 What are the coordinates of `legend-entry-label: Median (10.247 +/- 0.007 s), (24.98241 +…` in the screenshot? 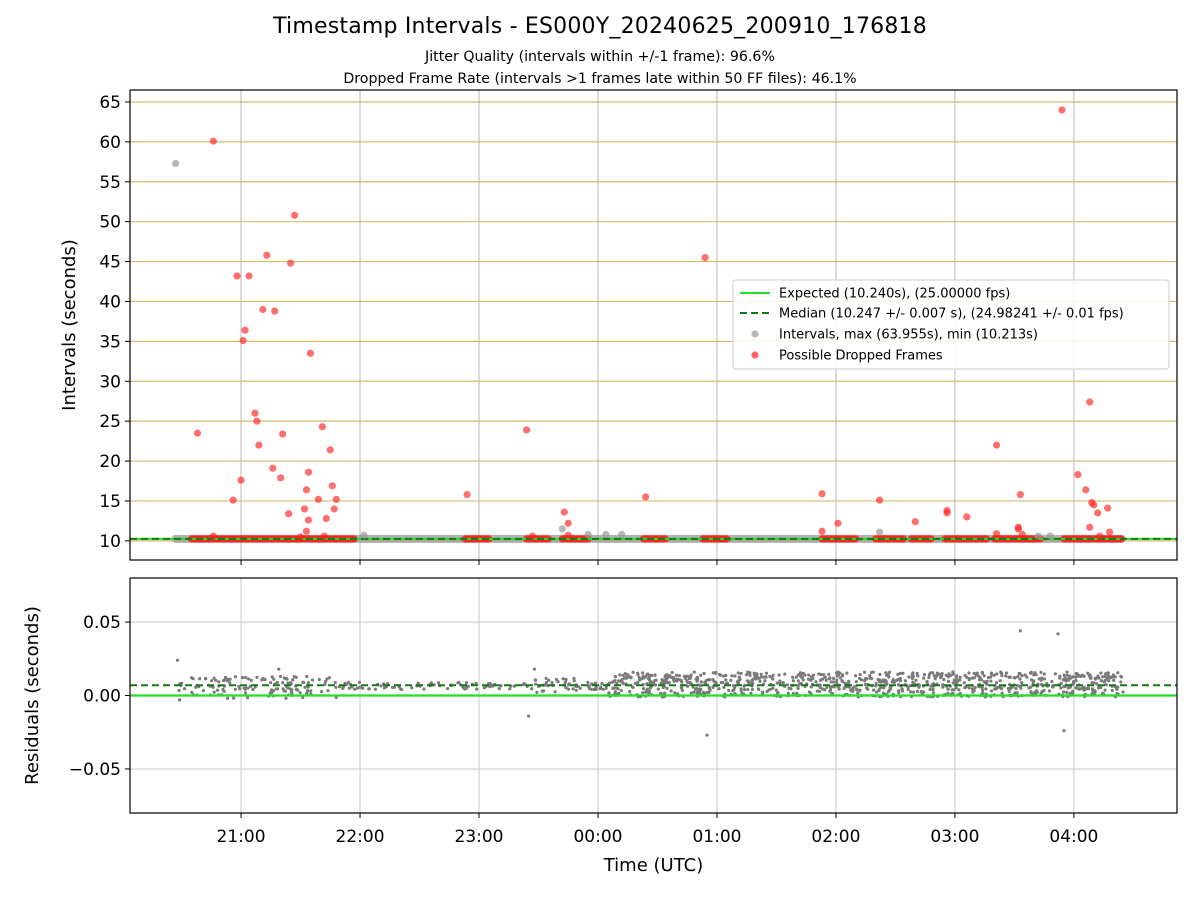 It's located at (951, 314).